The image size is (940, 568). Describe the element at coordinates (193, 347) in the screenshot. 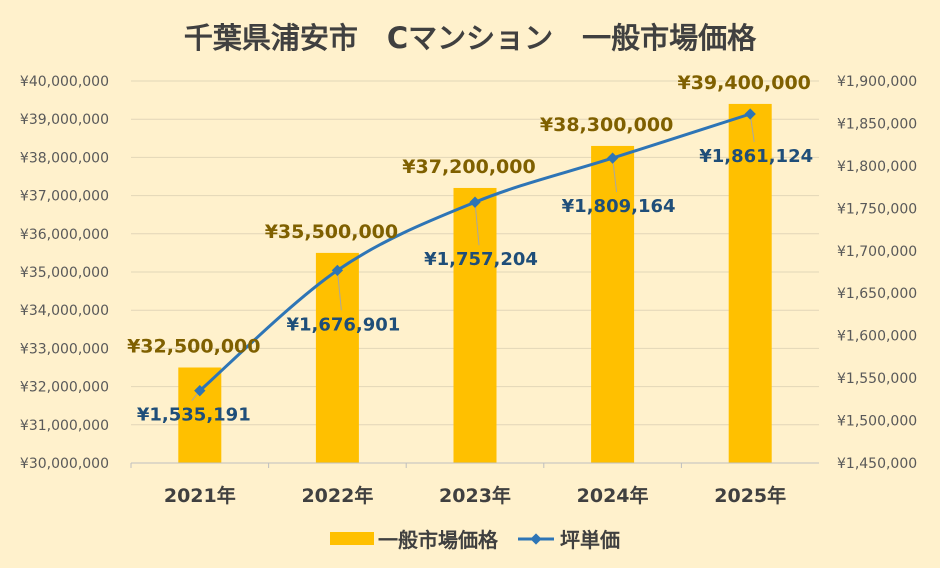

I see `bar-value-label: ¥32,500,000` at that location.